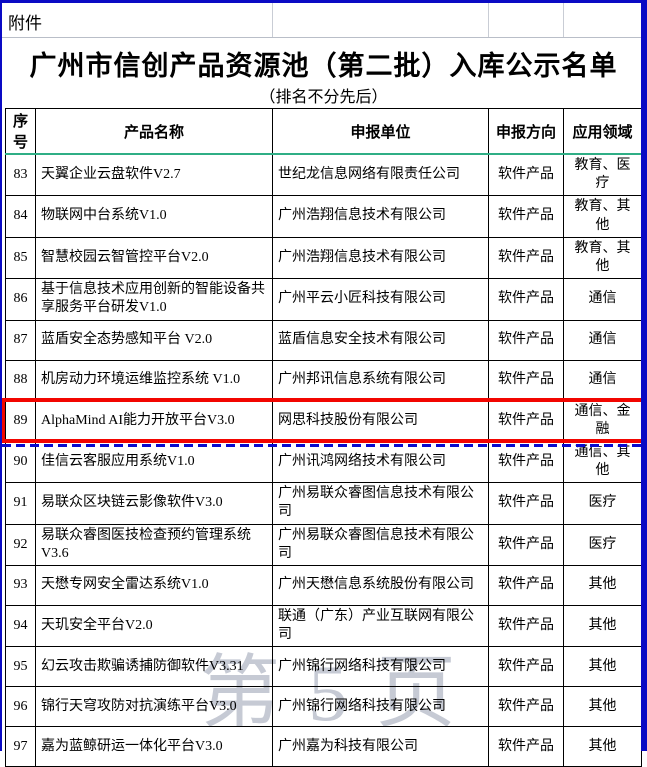 The image size is (647, 767). Describe the element at coordinates (602, 462) in the screenshot. I see `cell-field: 通信、其他` at that location.